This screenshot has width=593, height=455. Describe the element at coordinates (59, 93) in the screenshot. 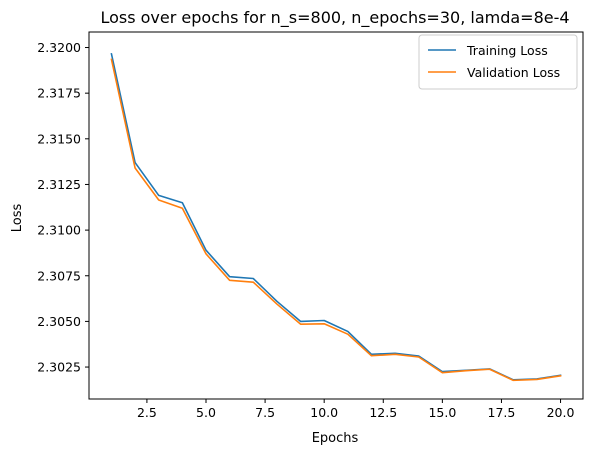

I see `y-tick-label: 2.3175` at that location.